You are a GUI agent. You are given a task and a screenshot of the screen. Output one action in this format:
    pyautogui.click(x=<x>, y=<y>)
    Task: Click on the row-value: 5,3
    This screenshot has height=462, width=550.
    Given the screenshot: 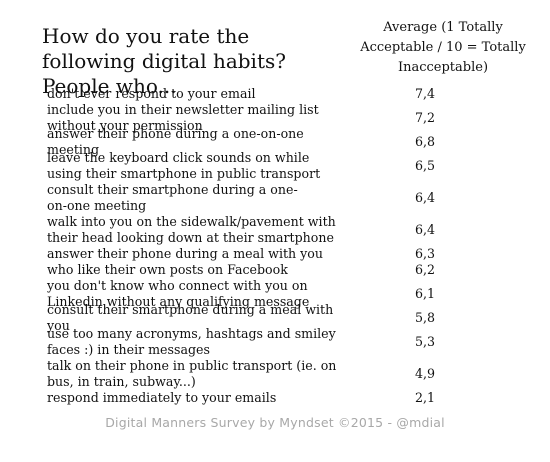 What is the action you would take?
    pyautogui.click(x=425, y=341)
    